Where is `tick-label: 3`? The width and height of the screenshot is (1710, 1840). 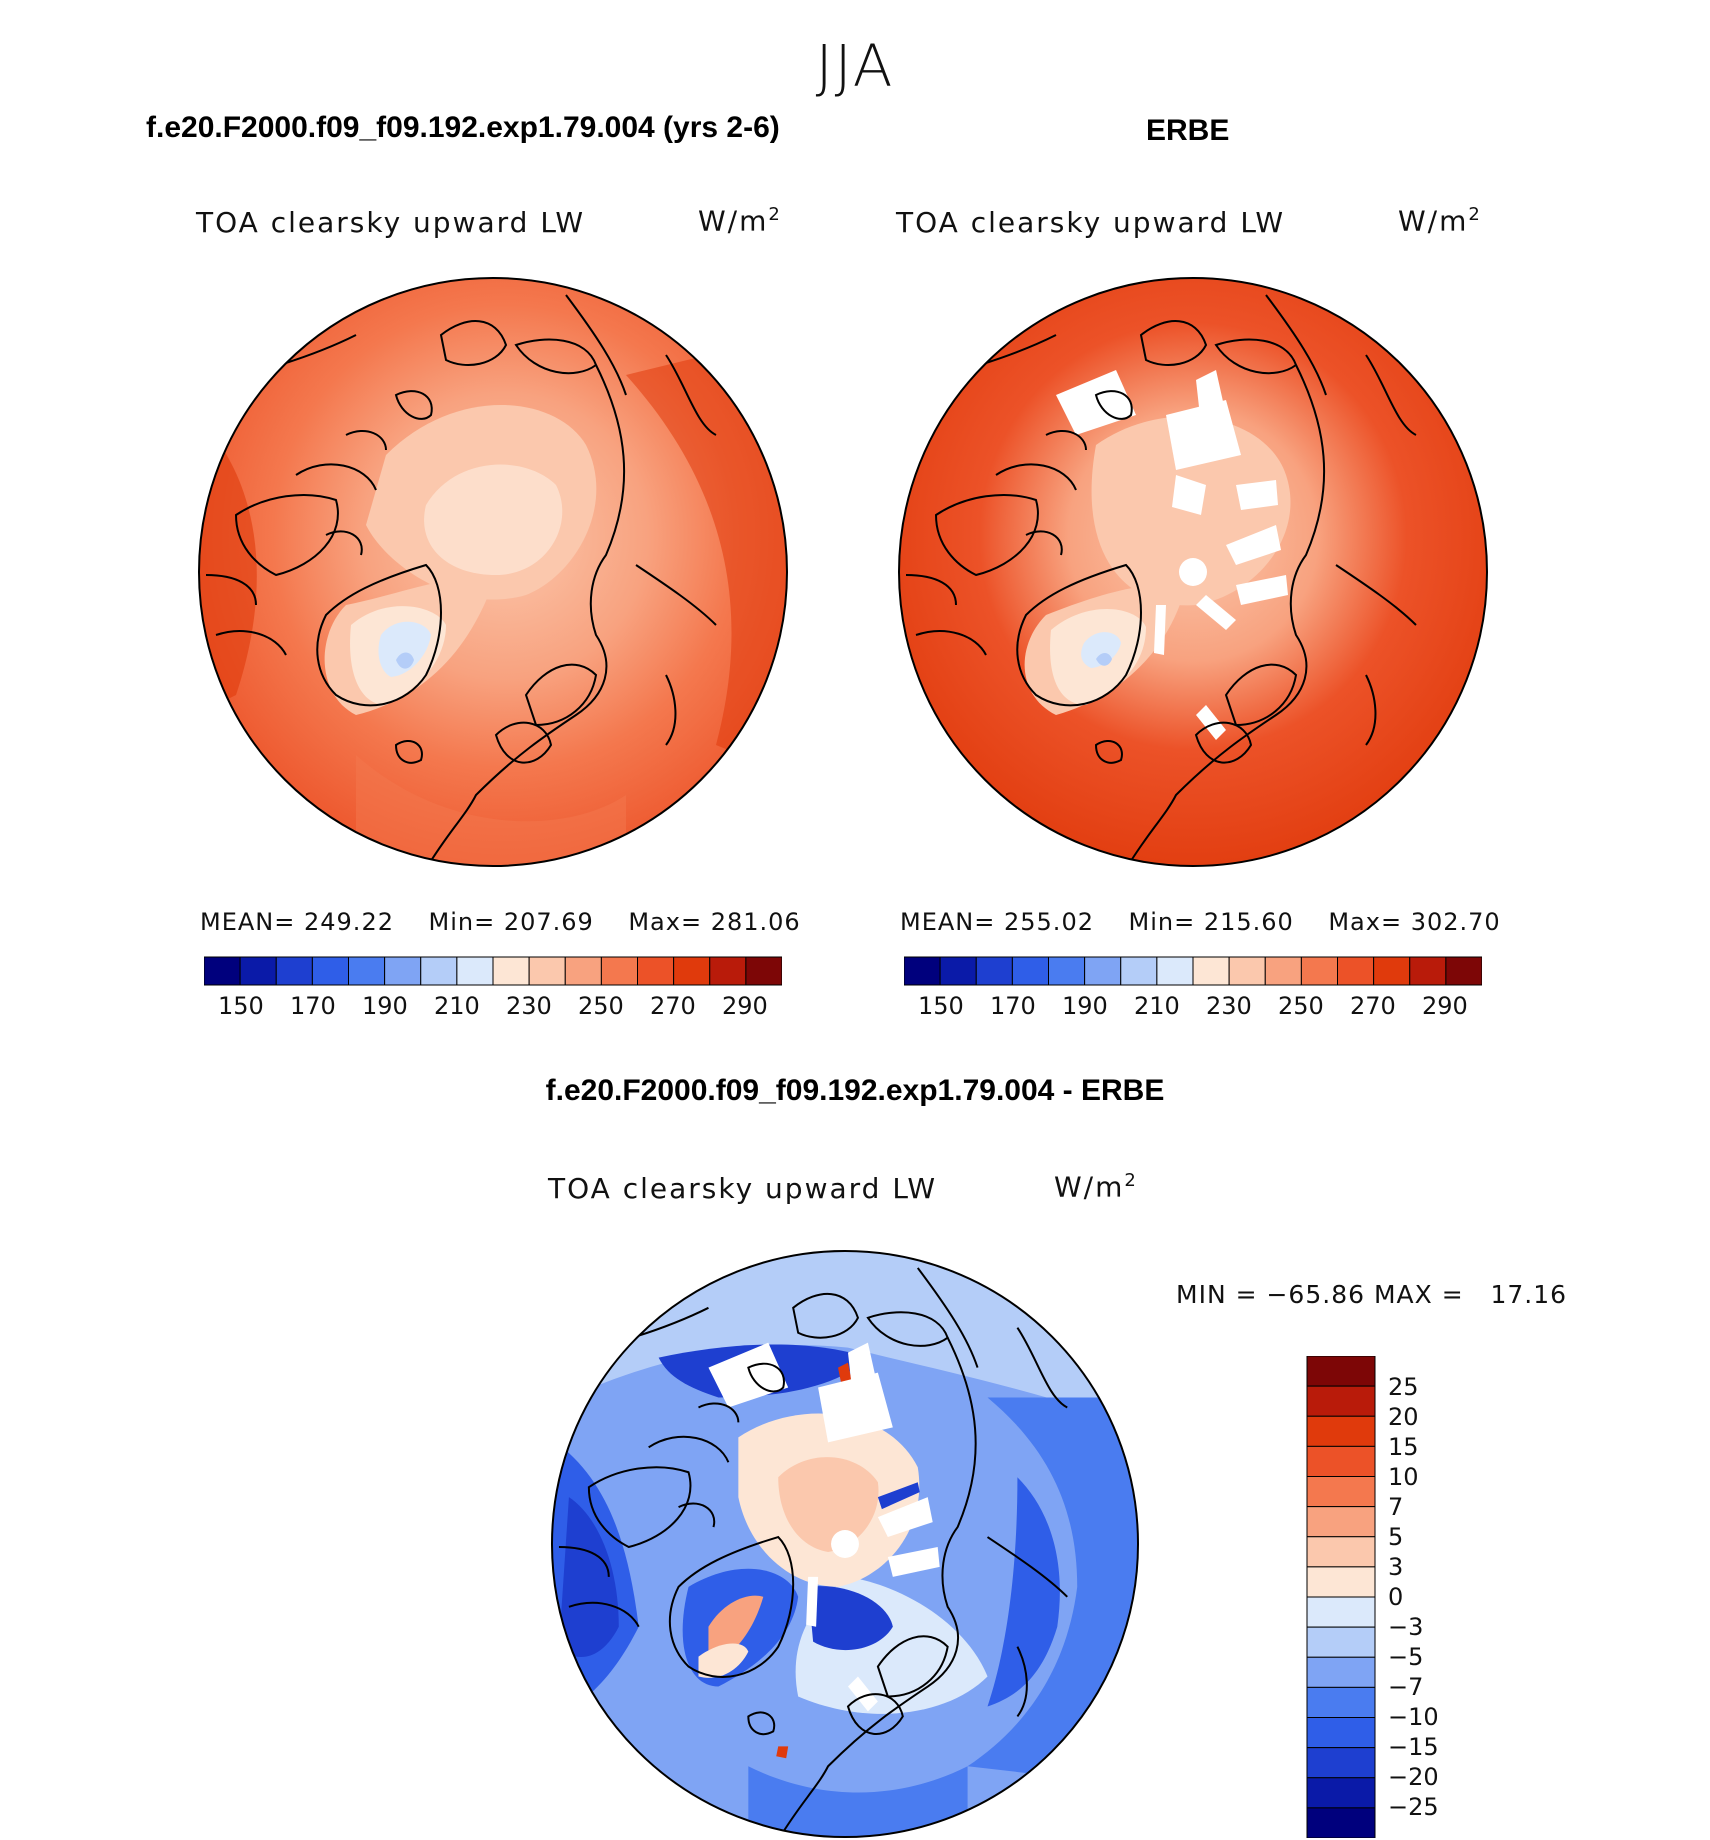 tick-label: 3 is located at coordinates (1396, 1567).